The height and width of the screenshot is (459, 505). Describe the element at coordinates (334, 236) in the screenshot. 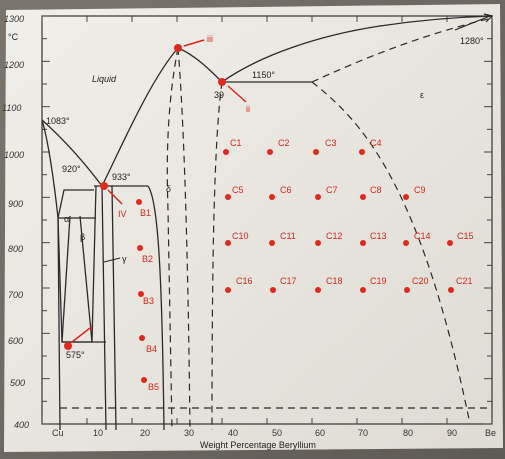

I see `sample-label-c12: C12` at that location.